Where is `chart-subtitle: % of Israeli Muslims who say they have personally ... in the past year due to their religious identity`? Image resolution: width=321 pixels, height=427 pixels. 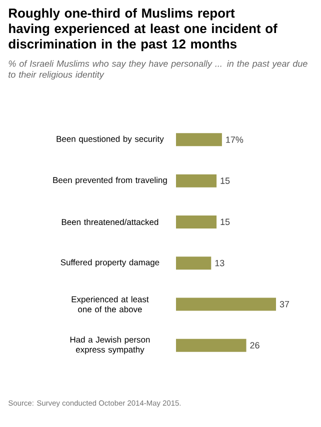 chart-subtitle: % of Israeli Muslims who say they have personally ... in the past year due to their religious identity is located at coordinates (158, 70).